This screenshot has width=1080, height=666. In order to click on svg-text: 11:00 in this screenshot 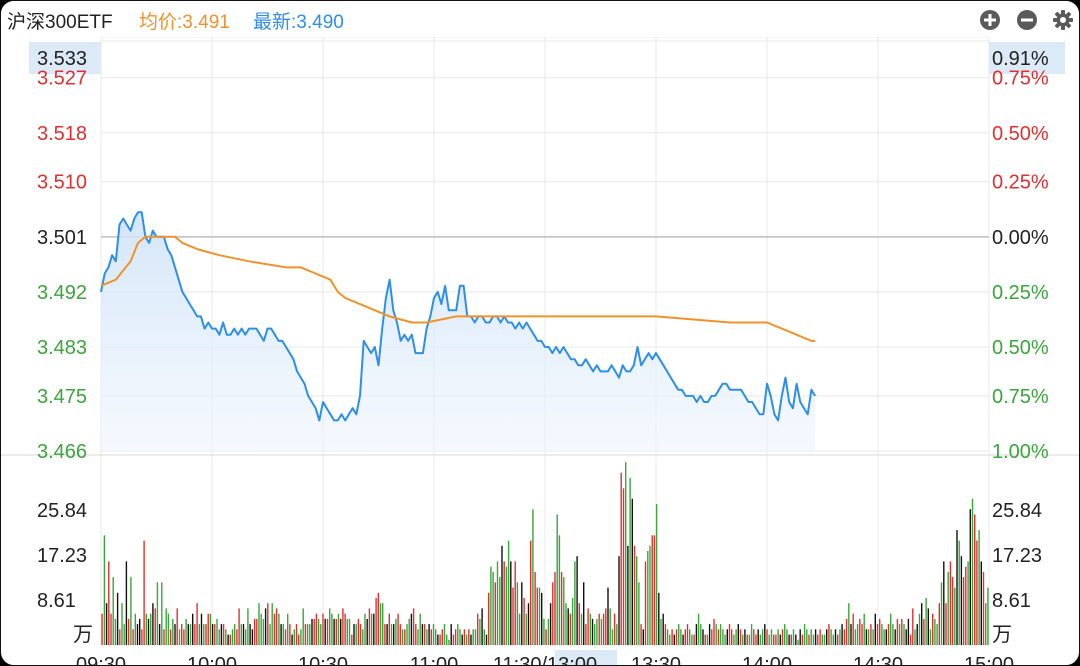, I will do `click(434, 659)`.